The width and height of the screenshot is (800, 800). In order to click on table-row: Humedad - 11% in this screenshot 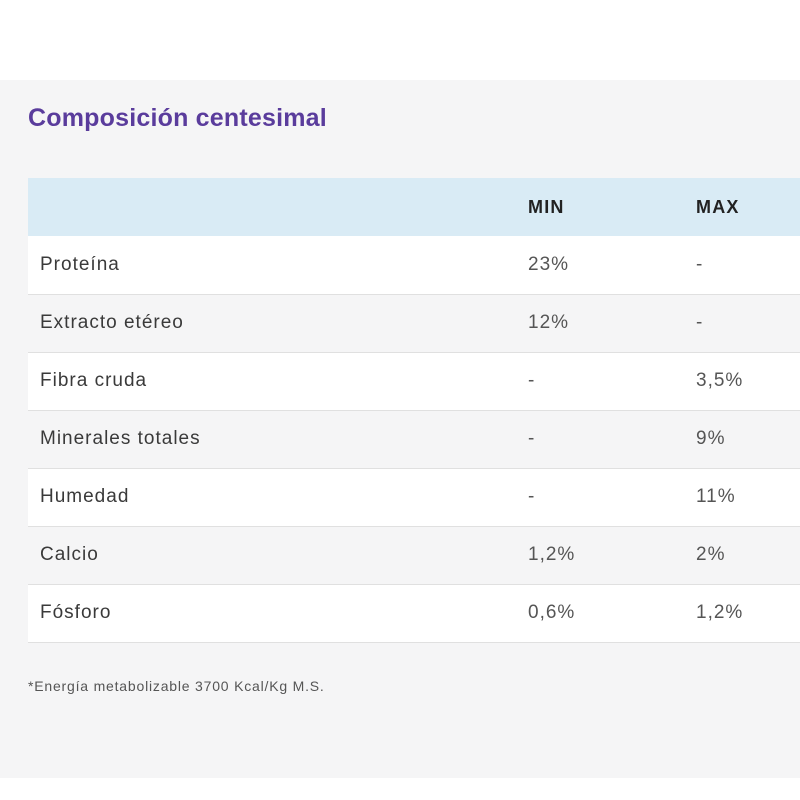, I will do `click(414, 497)`.